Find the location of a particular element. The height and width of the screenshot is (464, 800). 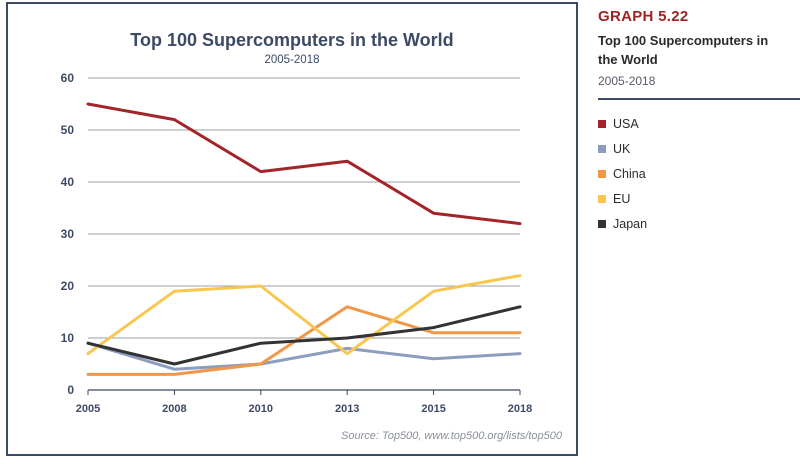

series-line-eu is located at coordinates (304, 315).